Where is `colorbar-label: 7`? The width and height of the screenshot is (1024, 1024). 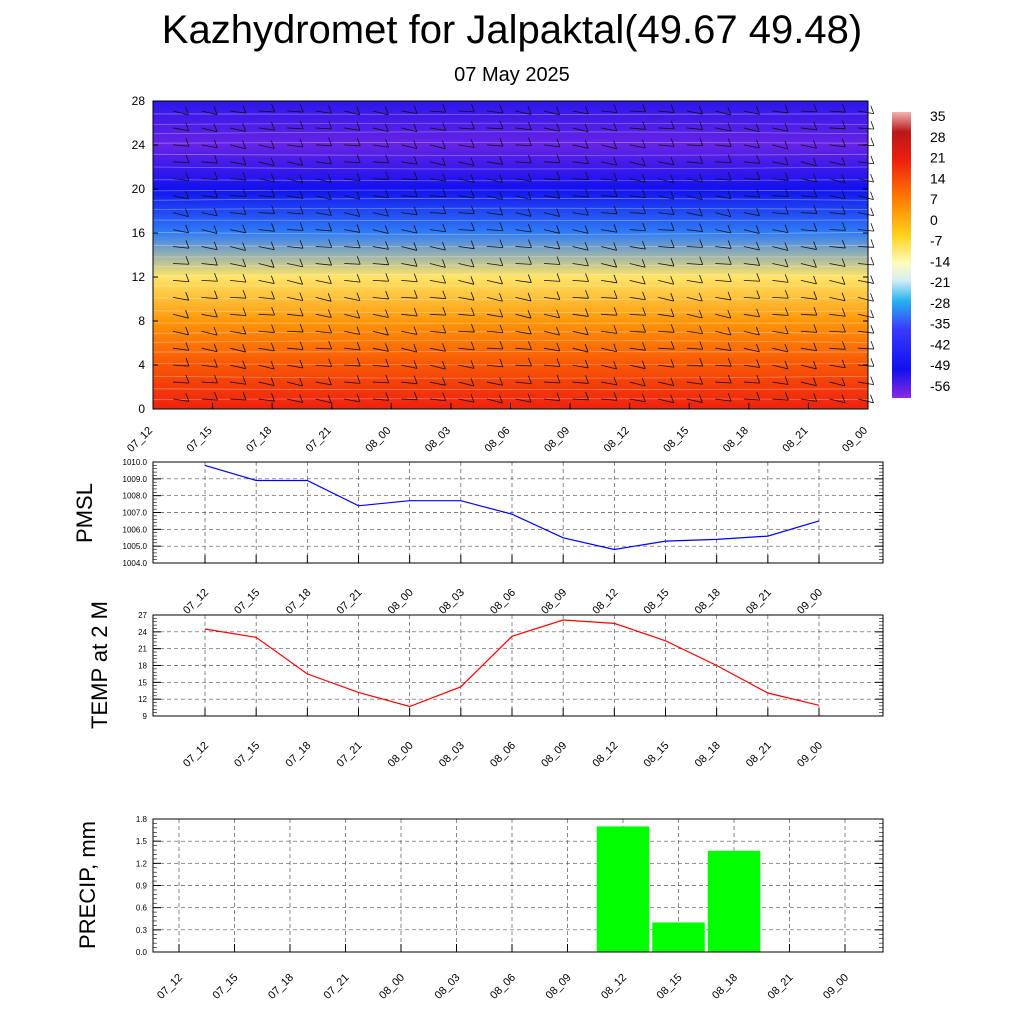 colorbar-label: 7 is located at coordinates (934, 199).